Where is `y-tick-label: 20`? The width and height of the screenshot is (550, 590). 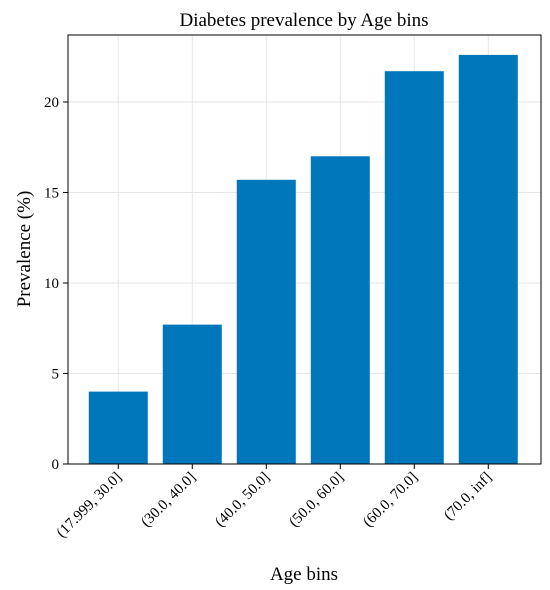 y-tick-label: 20 is located at coordinates (51, 103).